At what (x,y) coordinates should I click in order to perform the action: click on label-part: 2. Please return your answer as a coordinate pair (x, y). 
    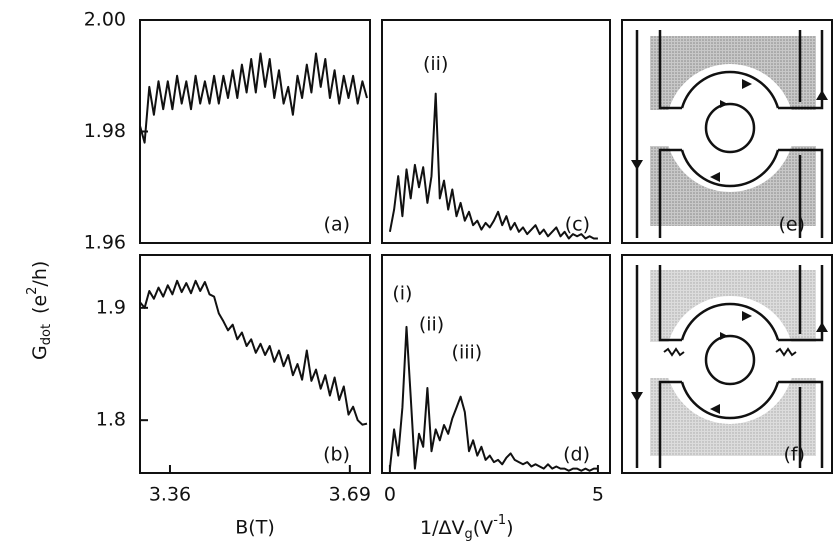
    Looking at the image, I should click on (32, 291).